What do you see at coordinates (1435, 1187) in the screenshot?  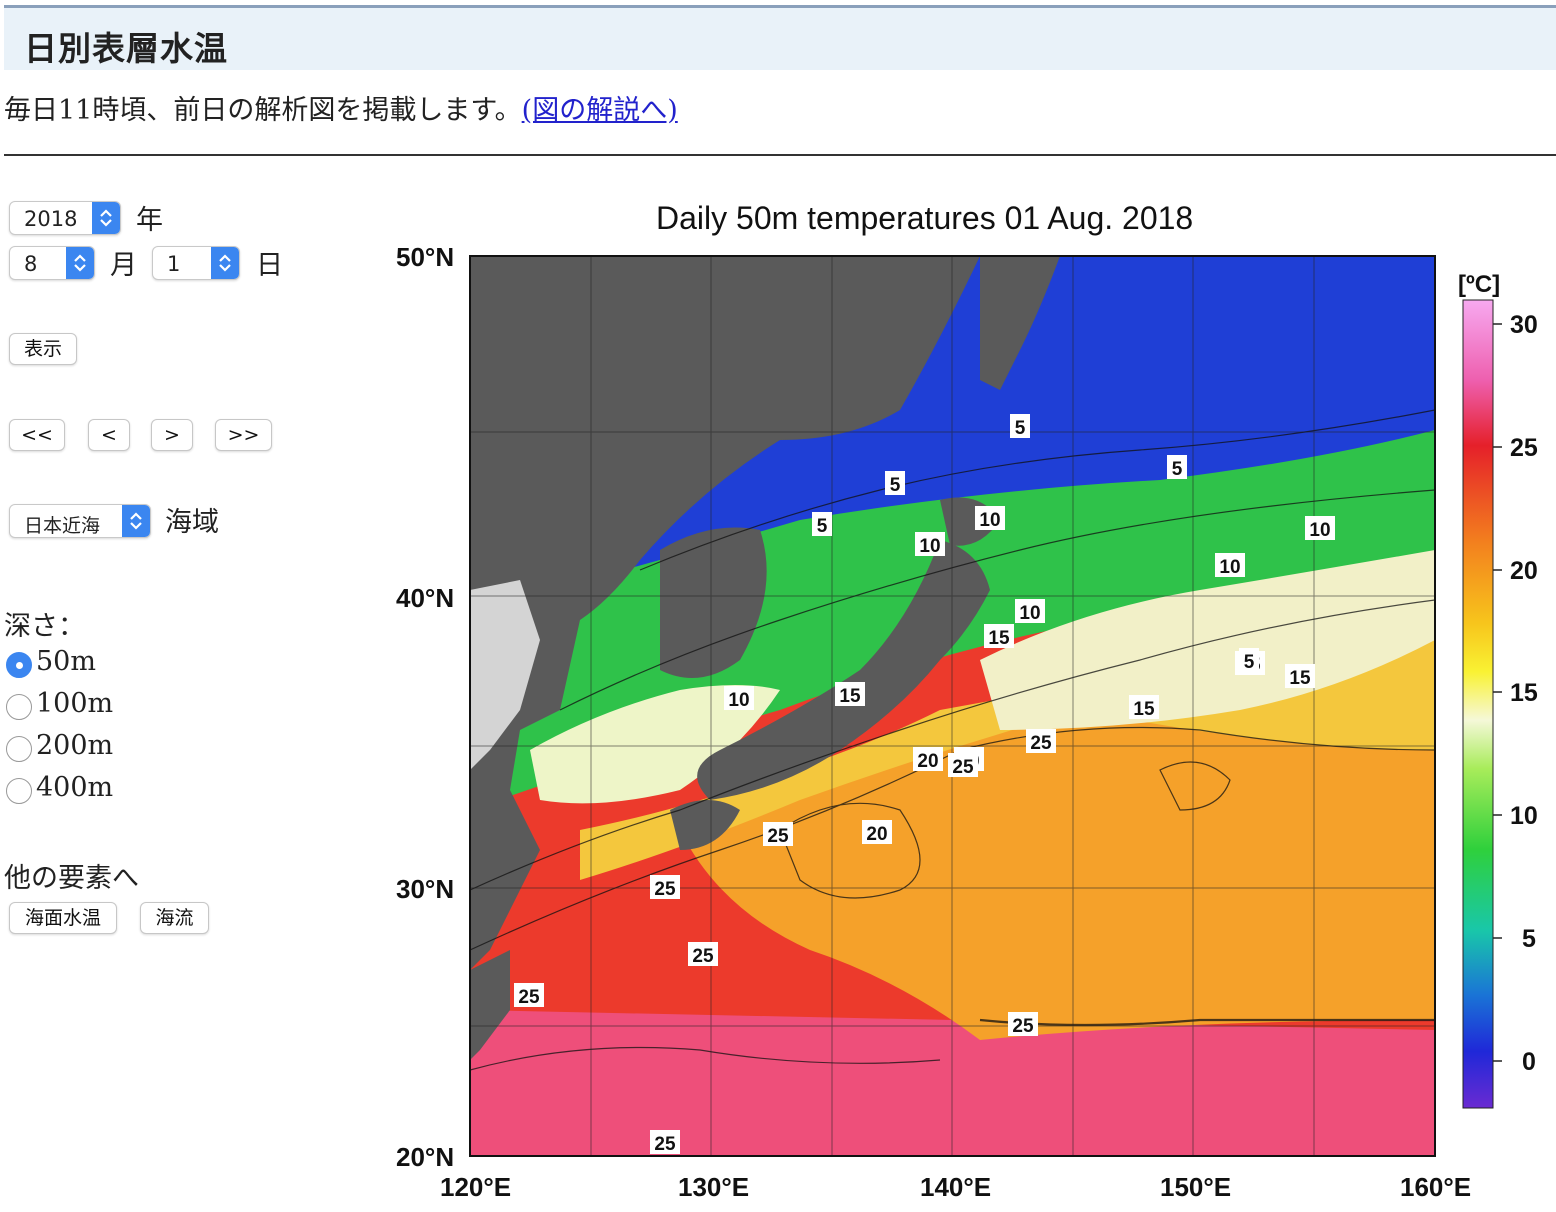 I see `lon-label-160e: 160°E` at bounding box center [1435, 1187].